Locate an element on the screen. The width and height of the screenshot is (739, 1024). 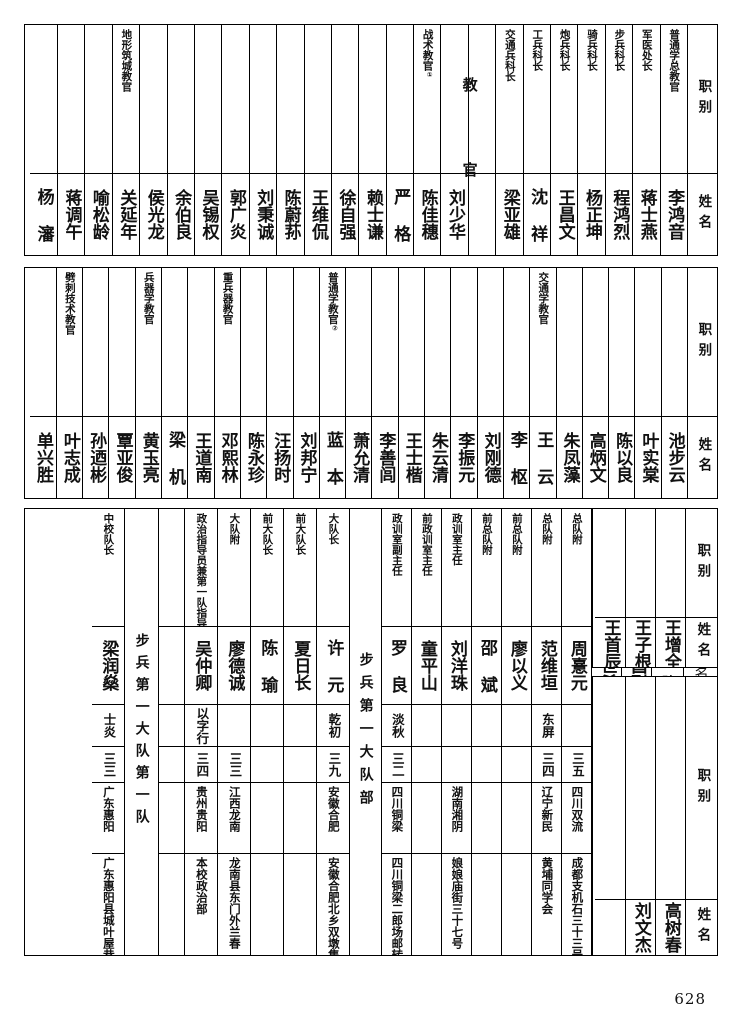
roster-name: 刘洋珠 is located at coordinates (456, 665).